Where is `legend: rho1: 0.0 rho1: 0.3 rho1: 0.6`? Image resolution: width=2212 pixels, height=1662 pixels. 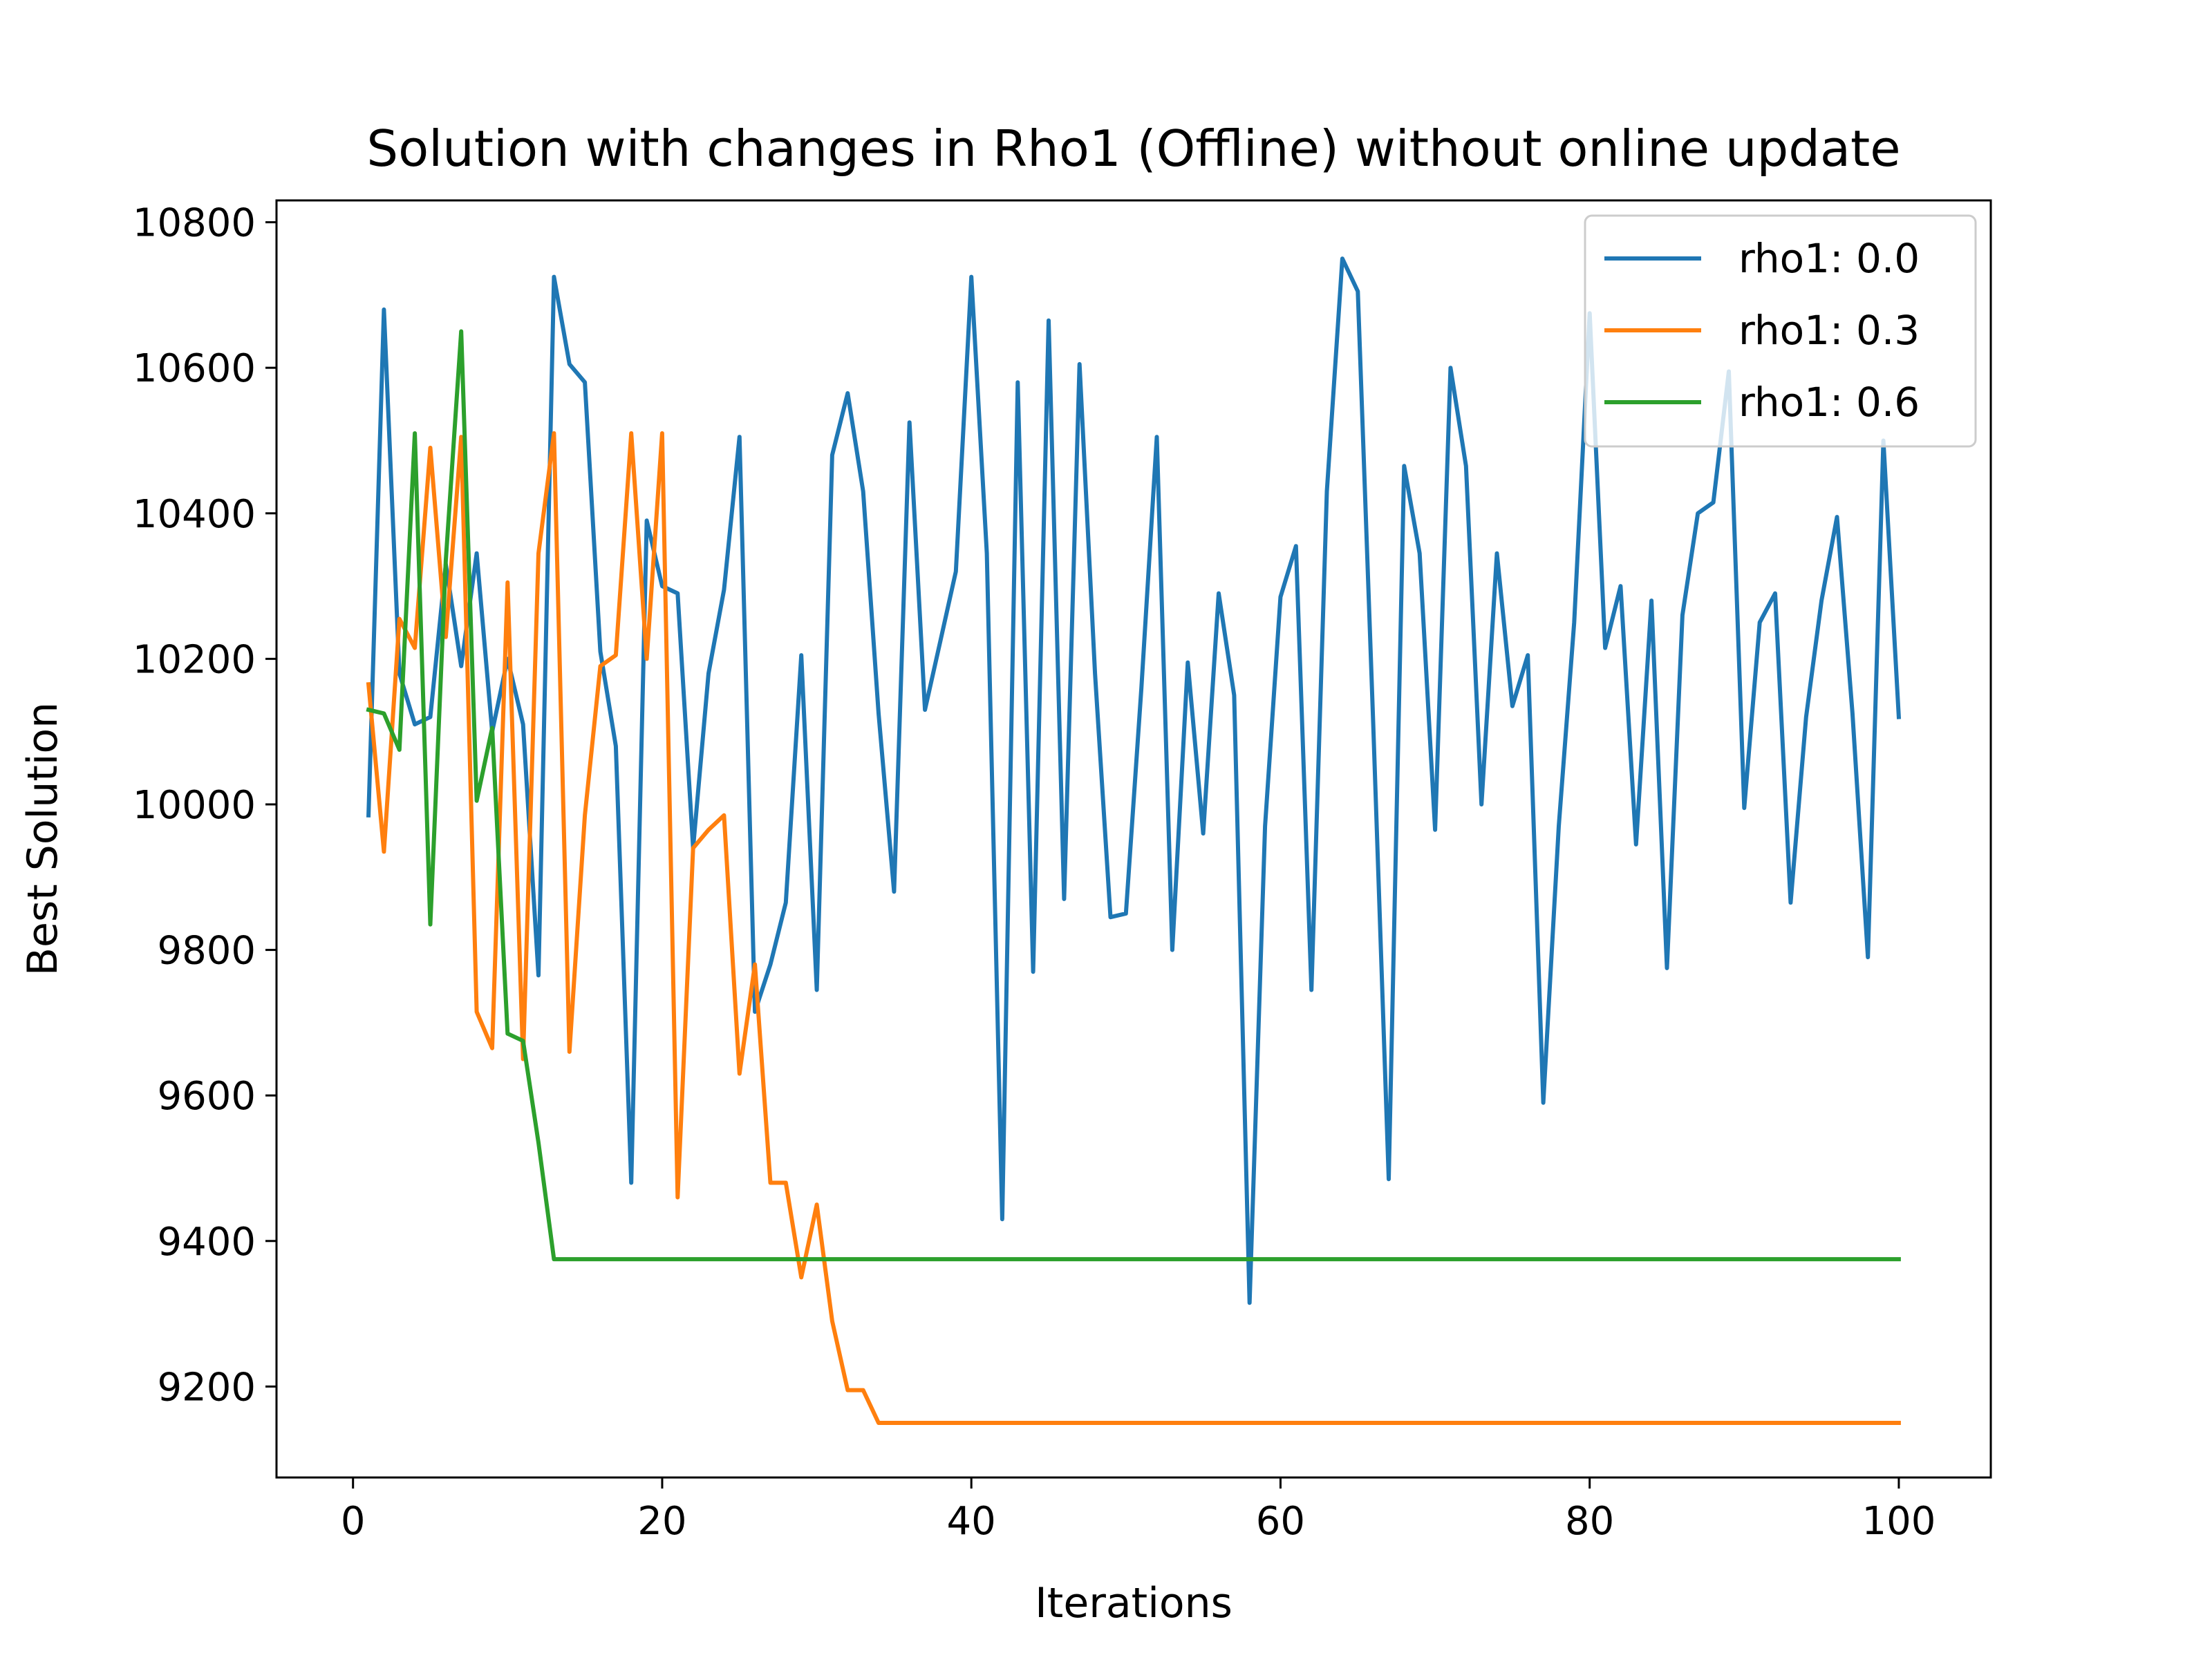
legend: rho1: 0.0 rho1: 0.3 rho1: 0.6 is located at coordinates (1780, 331).